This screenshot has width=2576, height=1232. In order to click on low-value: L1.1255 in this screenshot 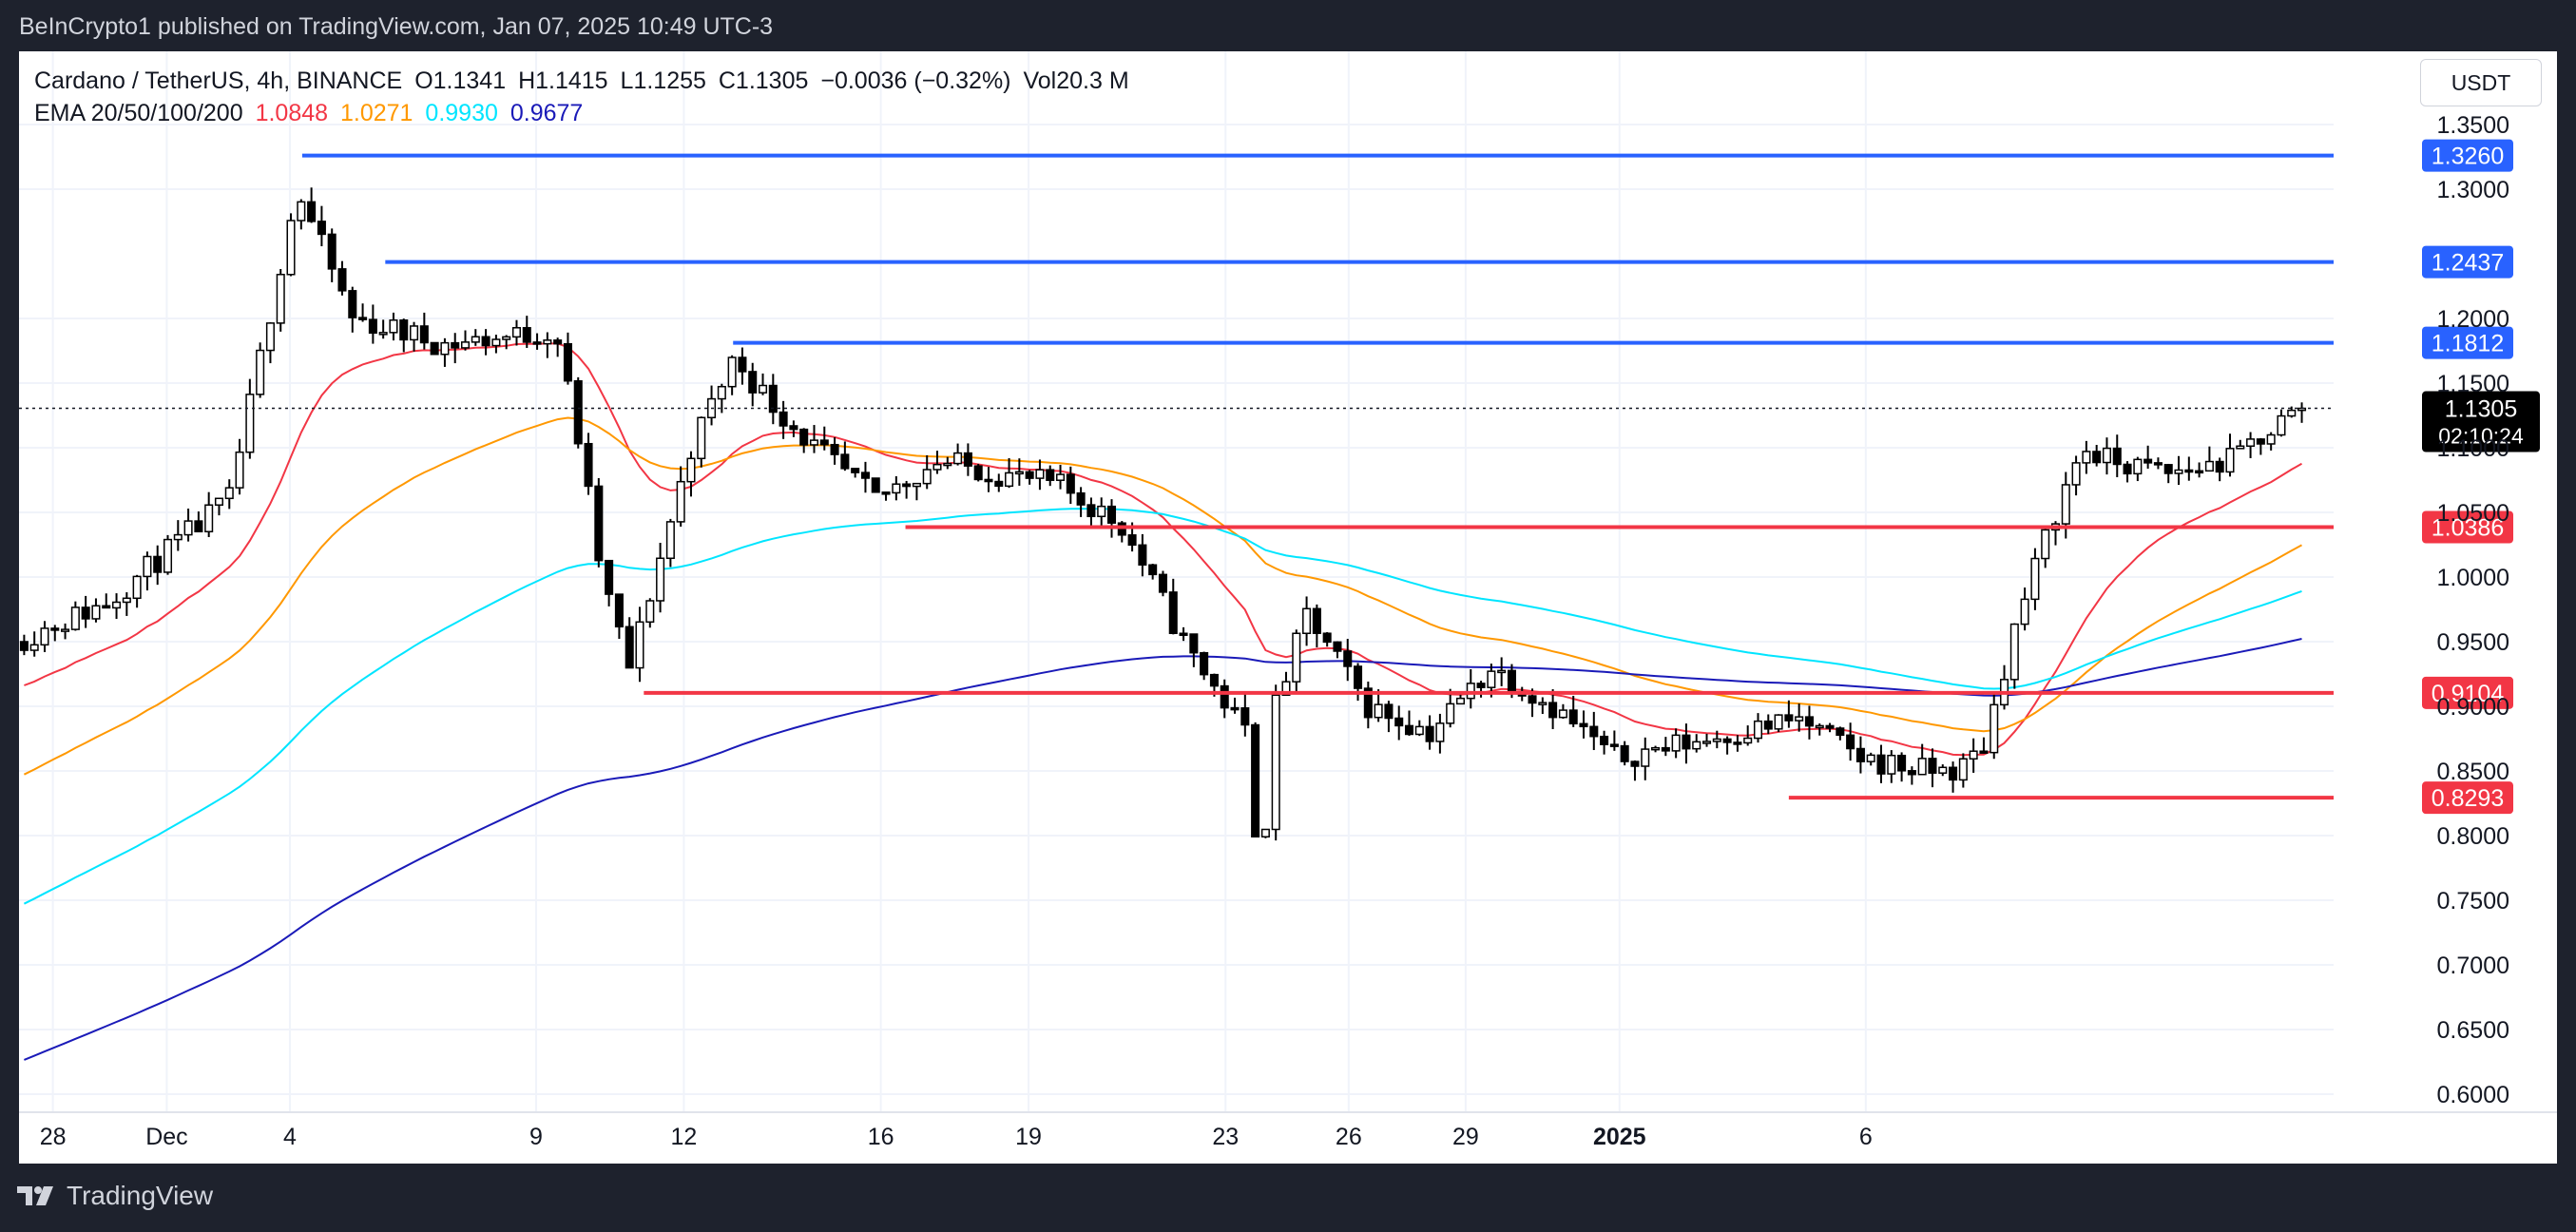, I will do `click(663, 80)`.